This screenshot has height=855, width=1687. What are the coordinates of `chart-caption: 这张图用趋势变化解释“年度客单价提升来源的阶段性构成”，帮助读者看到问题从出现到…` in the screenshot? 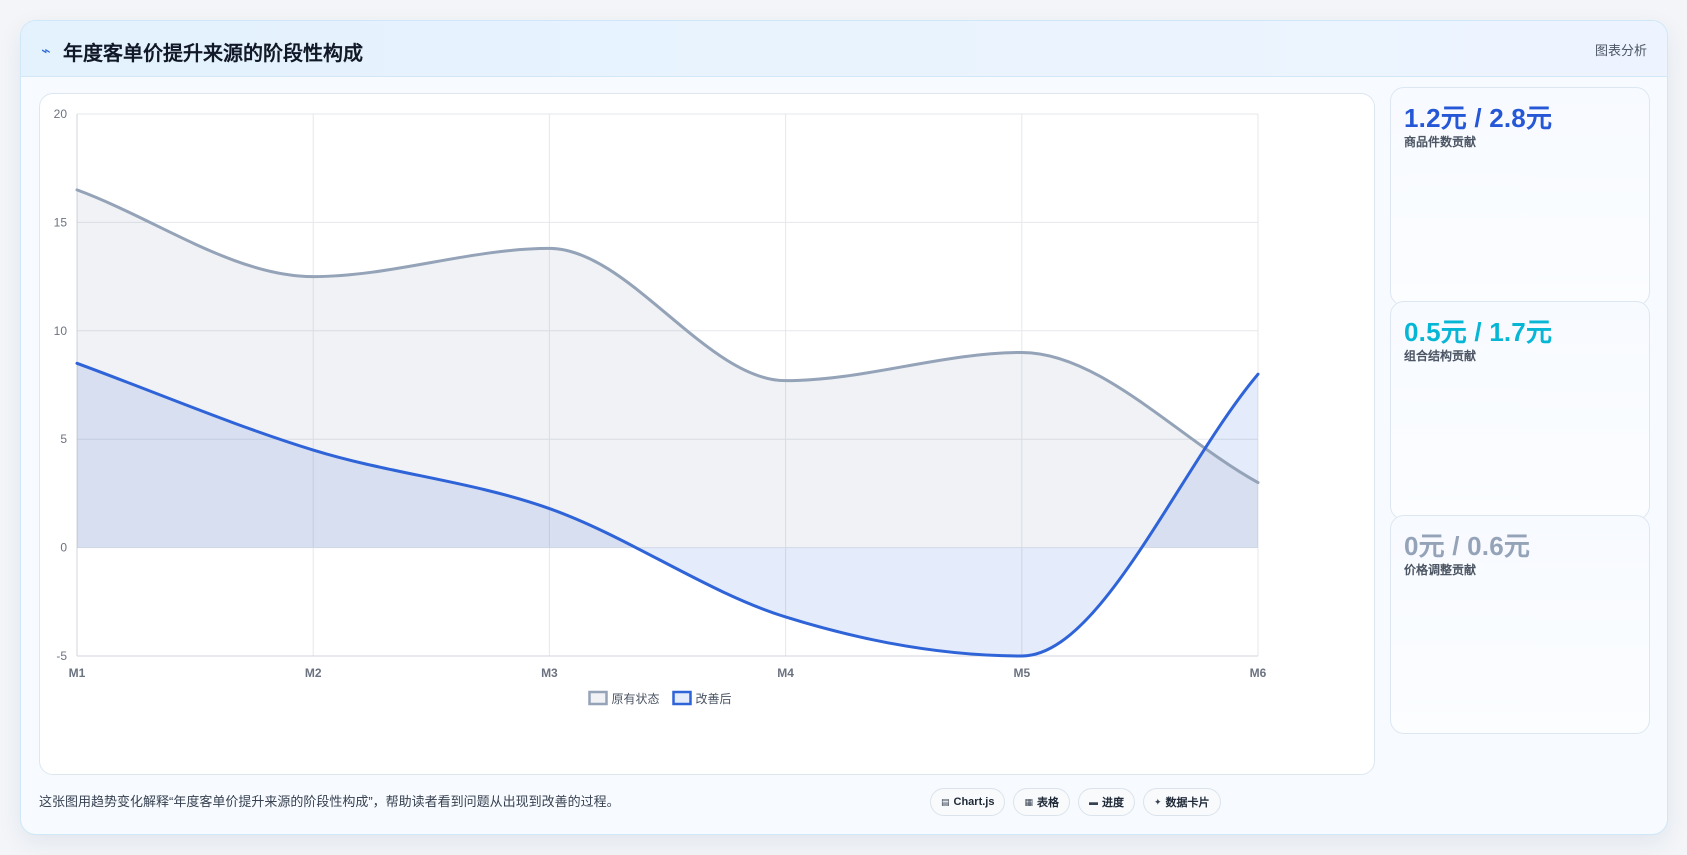 It's located at (329, 801).